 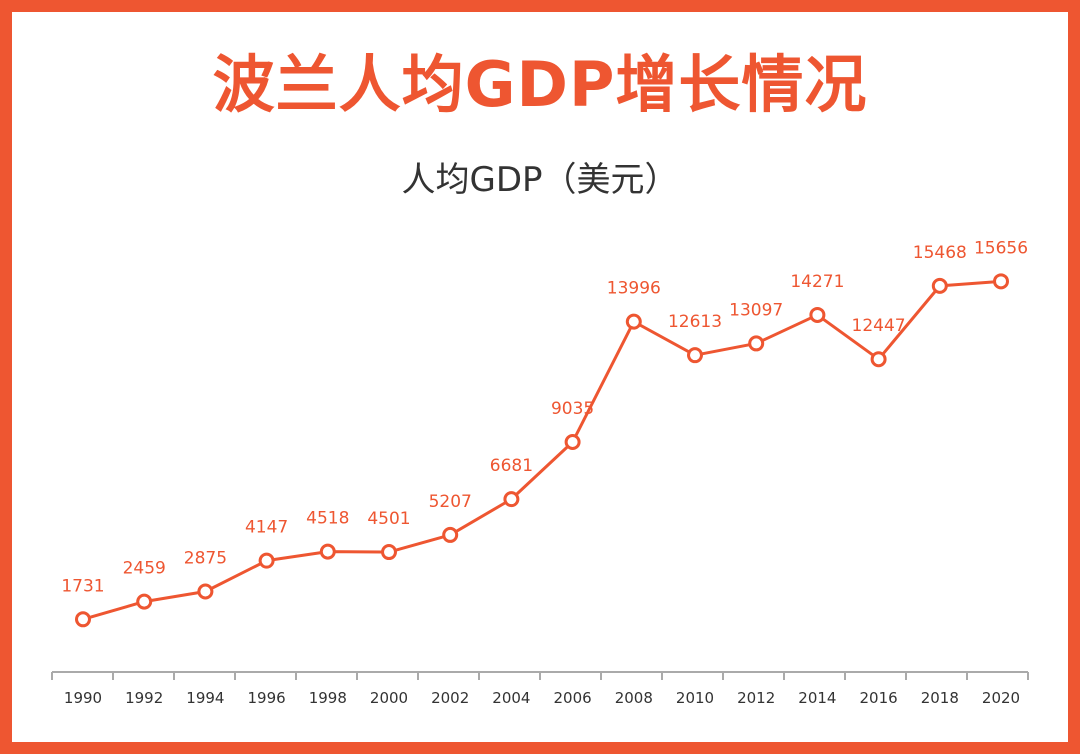 I want to click on chart-title: 波兰人均GDP增长情况, so click(x=540, y=84).